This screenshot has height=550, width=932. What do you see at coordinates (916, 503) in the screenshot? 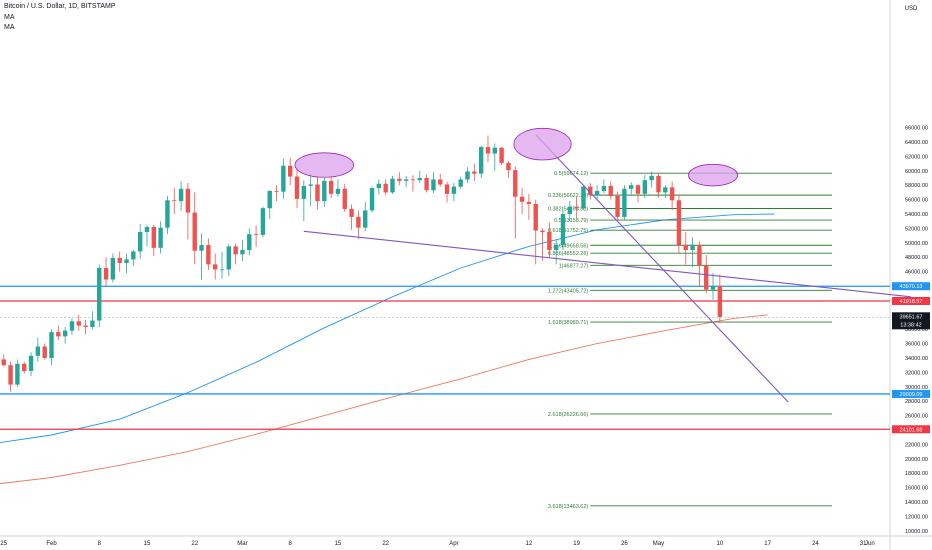
I see `y-tick-label: 14000.00` at bounding box center [916, 503].